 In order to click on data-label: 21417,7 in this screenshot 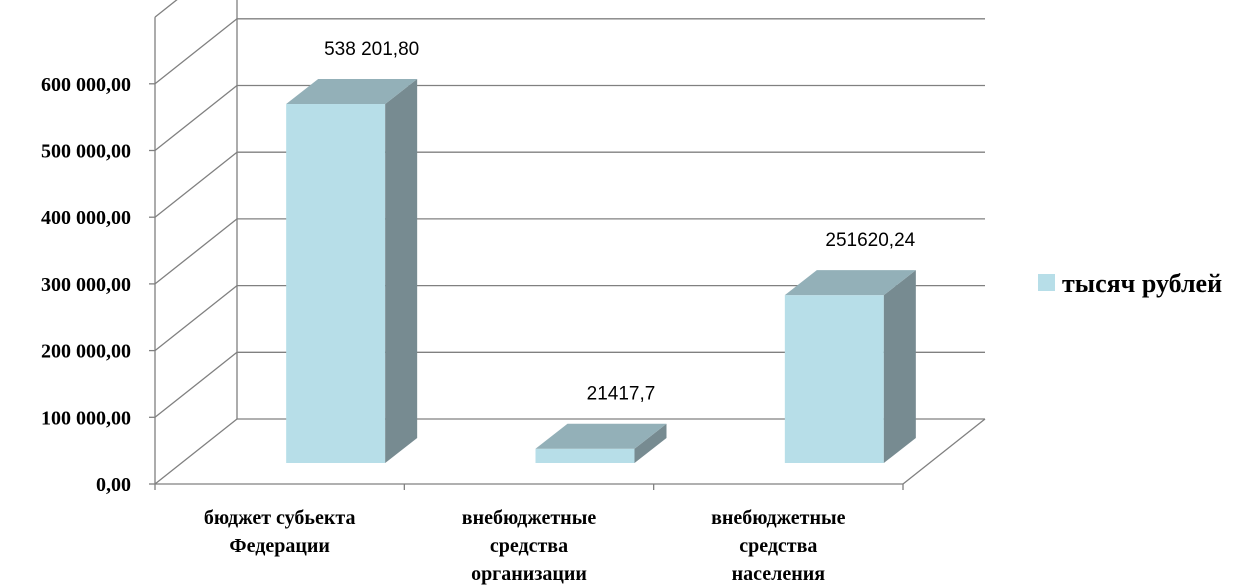, I will do `click(621, 394)`.